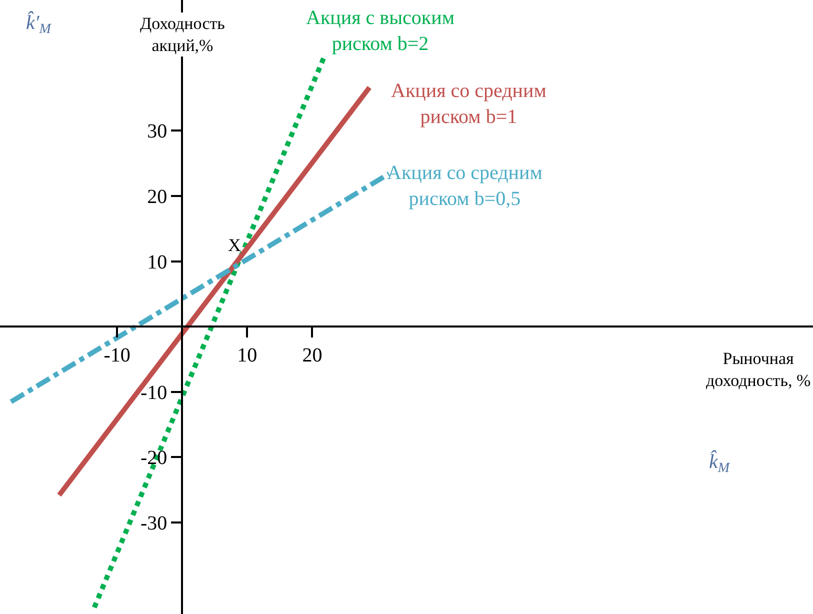 This screenshot has height=614, width=813. Describe the element at coordinates (469, 104) in the screenshot. I see `series-label: Акция со средним риском b=1` at that location.